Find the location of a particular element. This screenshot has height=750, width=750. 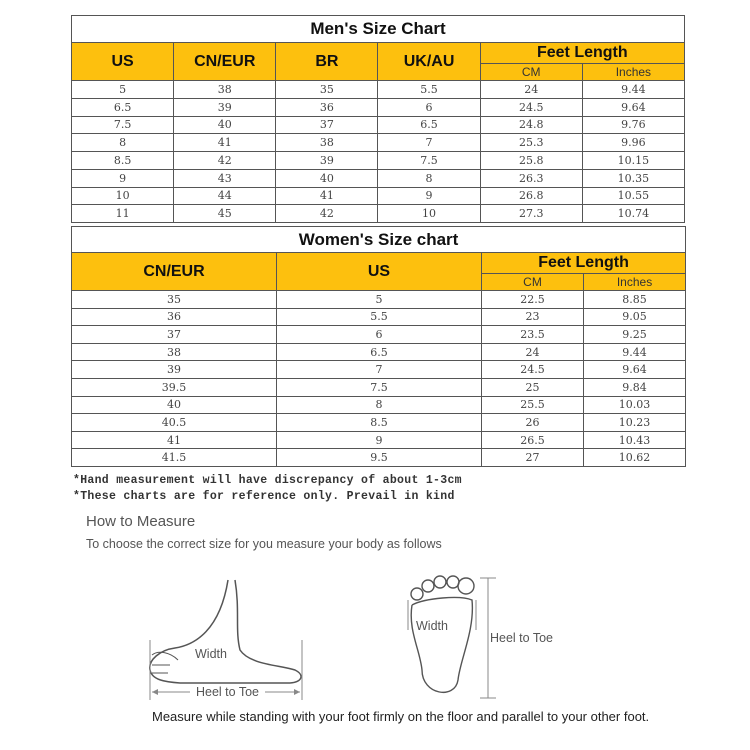

table-row: 41.5 9.5 27 10.62 is located at coordinates (379, 457).